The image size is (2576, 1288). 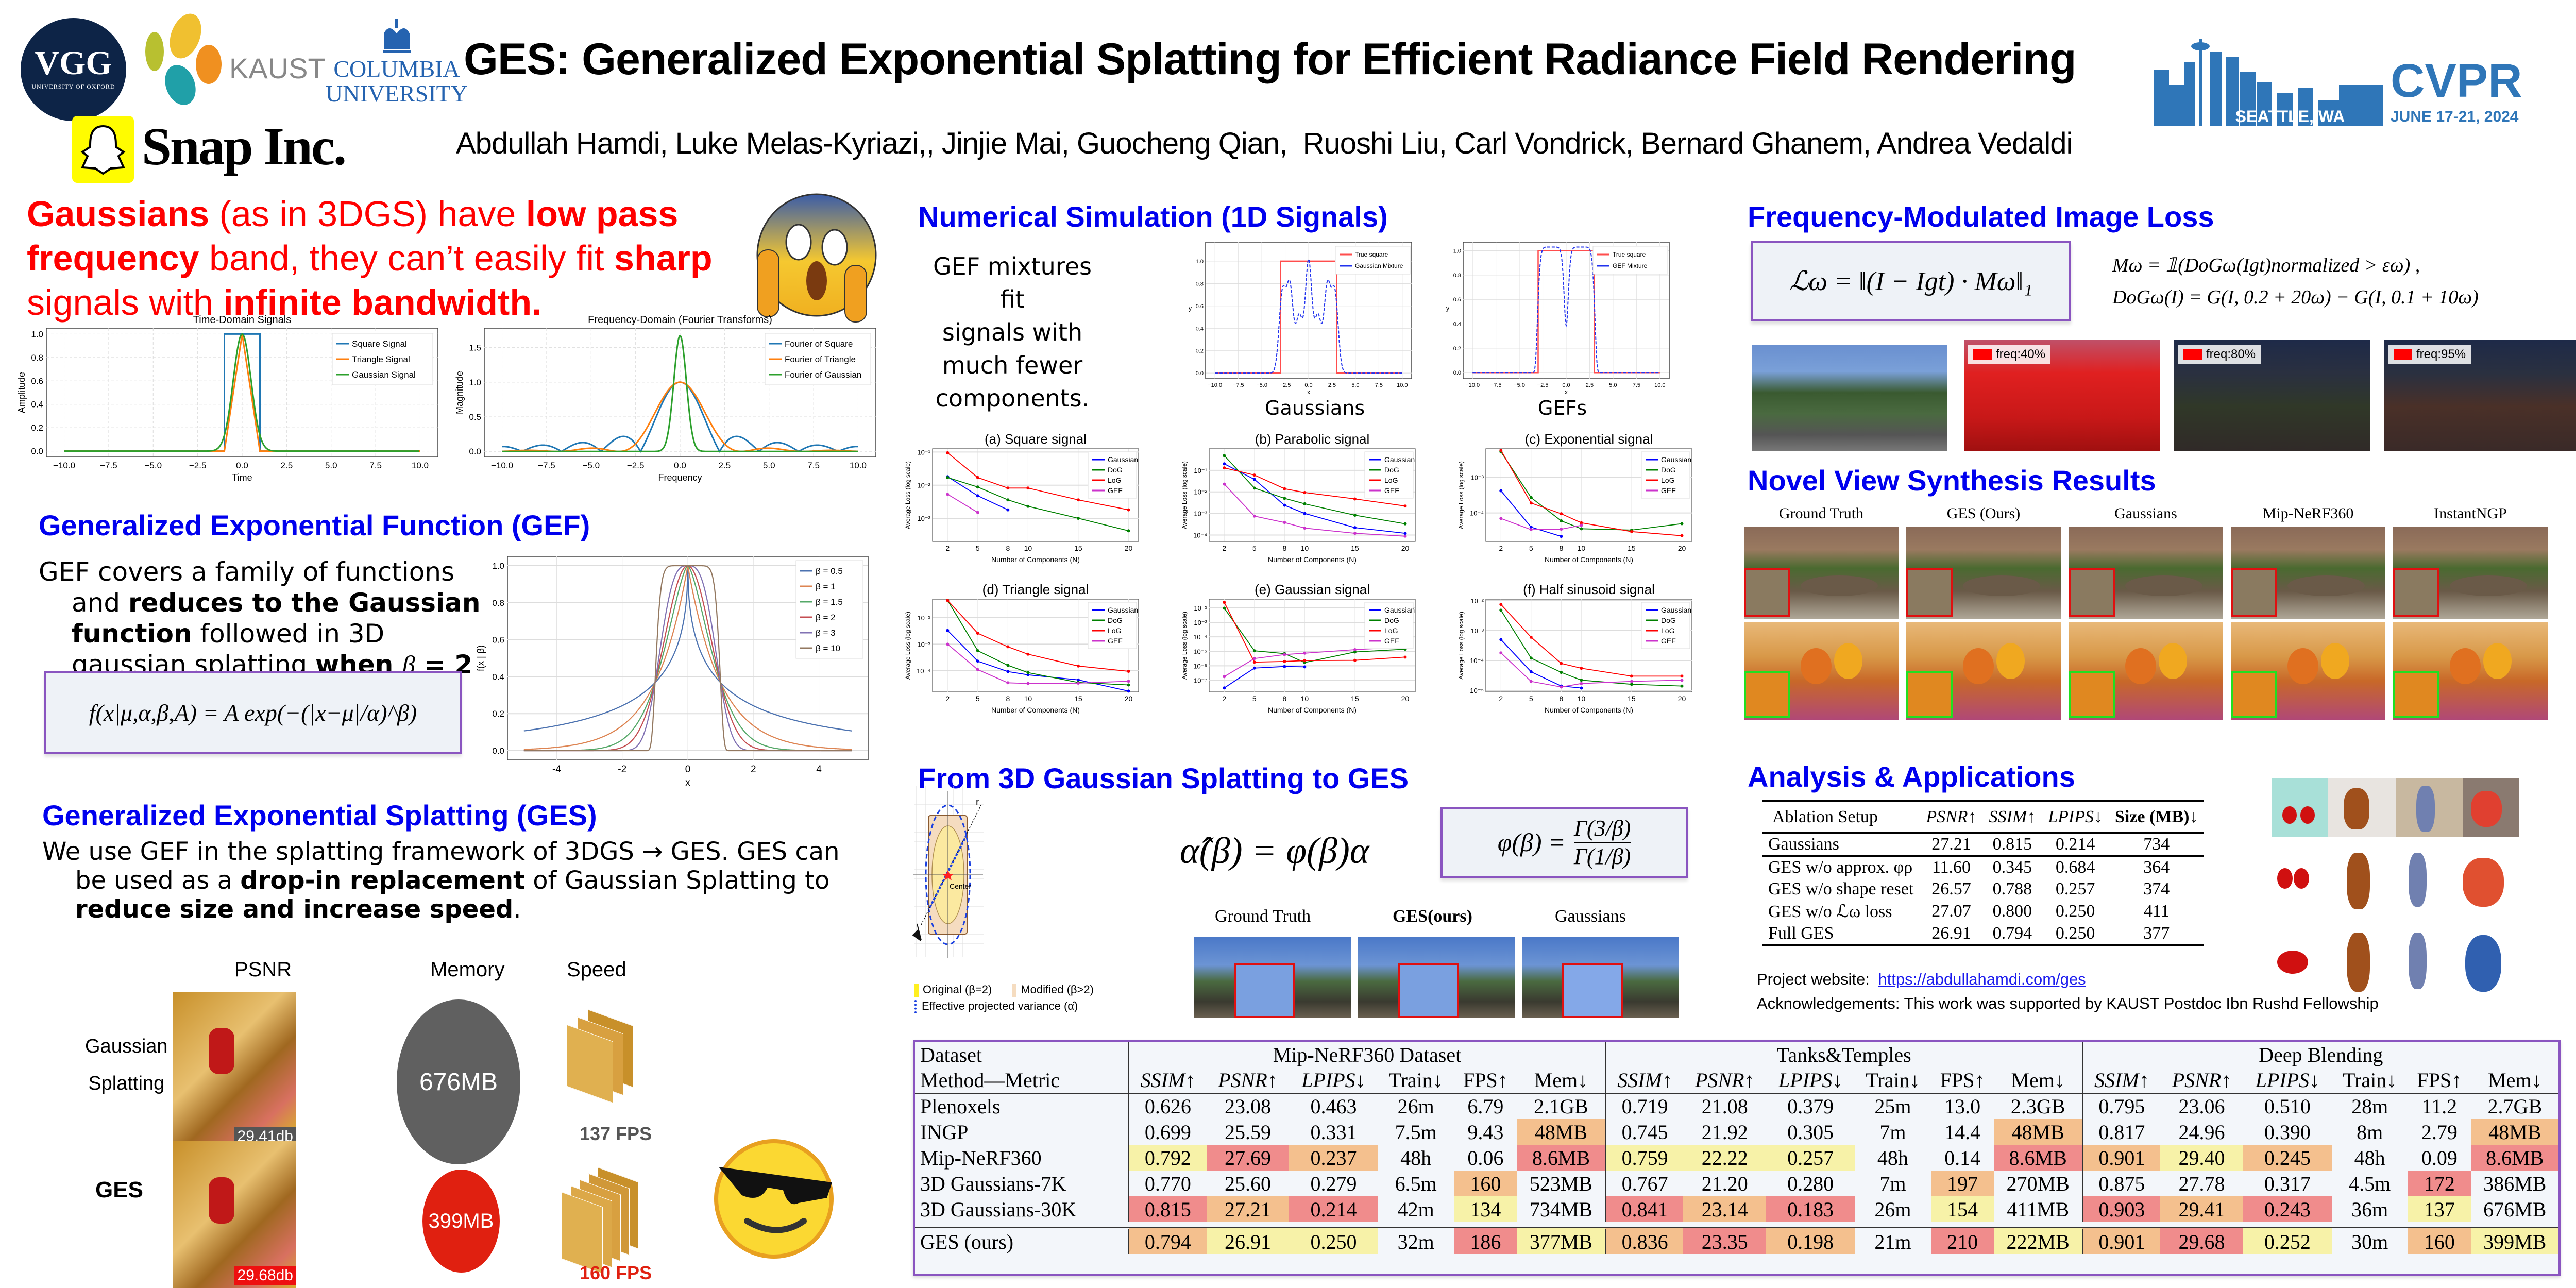 What do you see at coordinates (1477, 513) in the screenshot?
I see `tick-label: 10⁻⁴` at bounding box center [1477, 513].